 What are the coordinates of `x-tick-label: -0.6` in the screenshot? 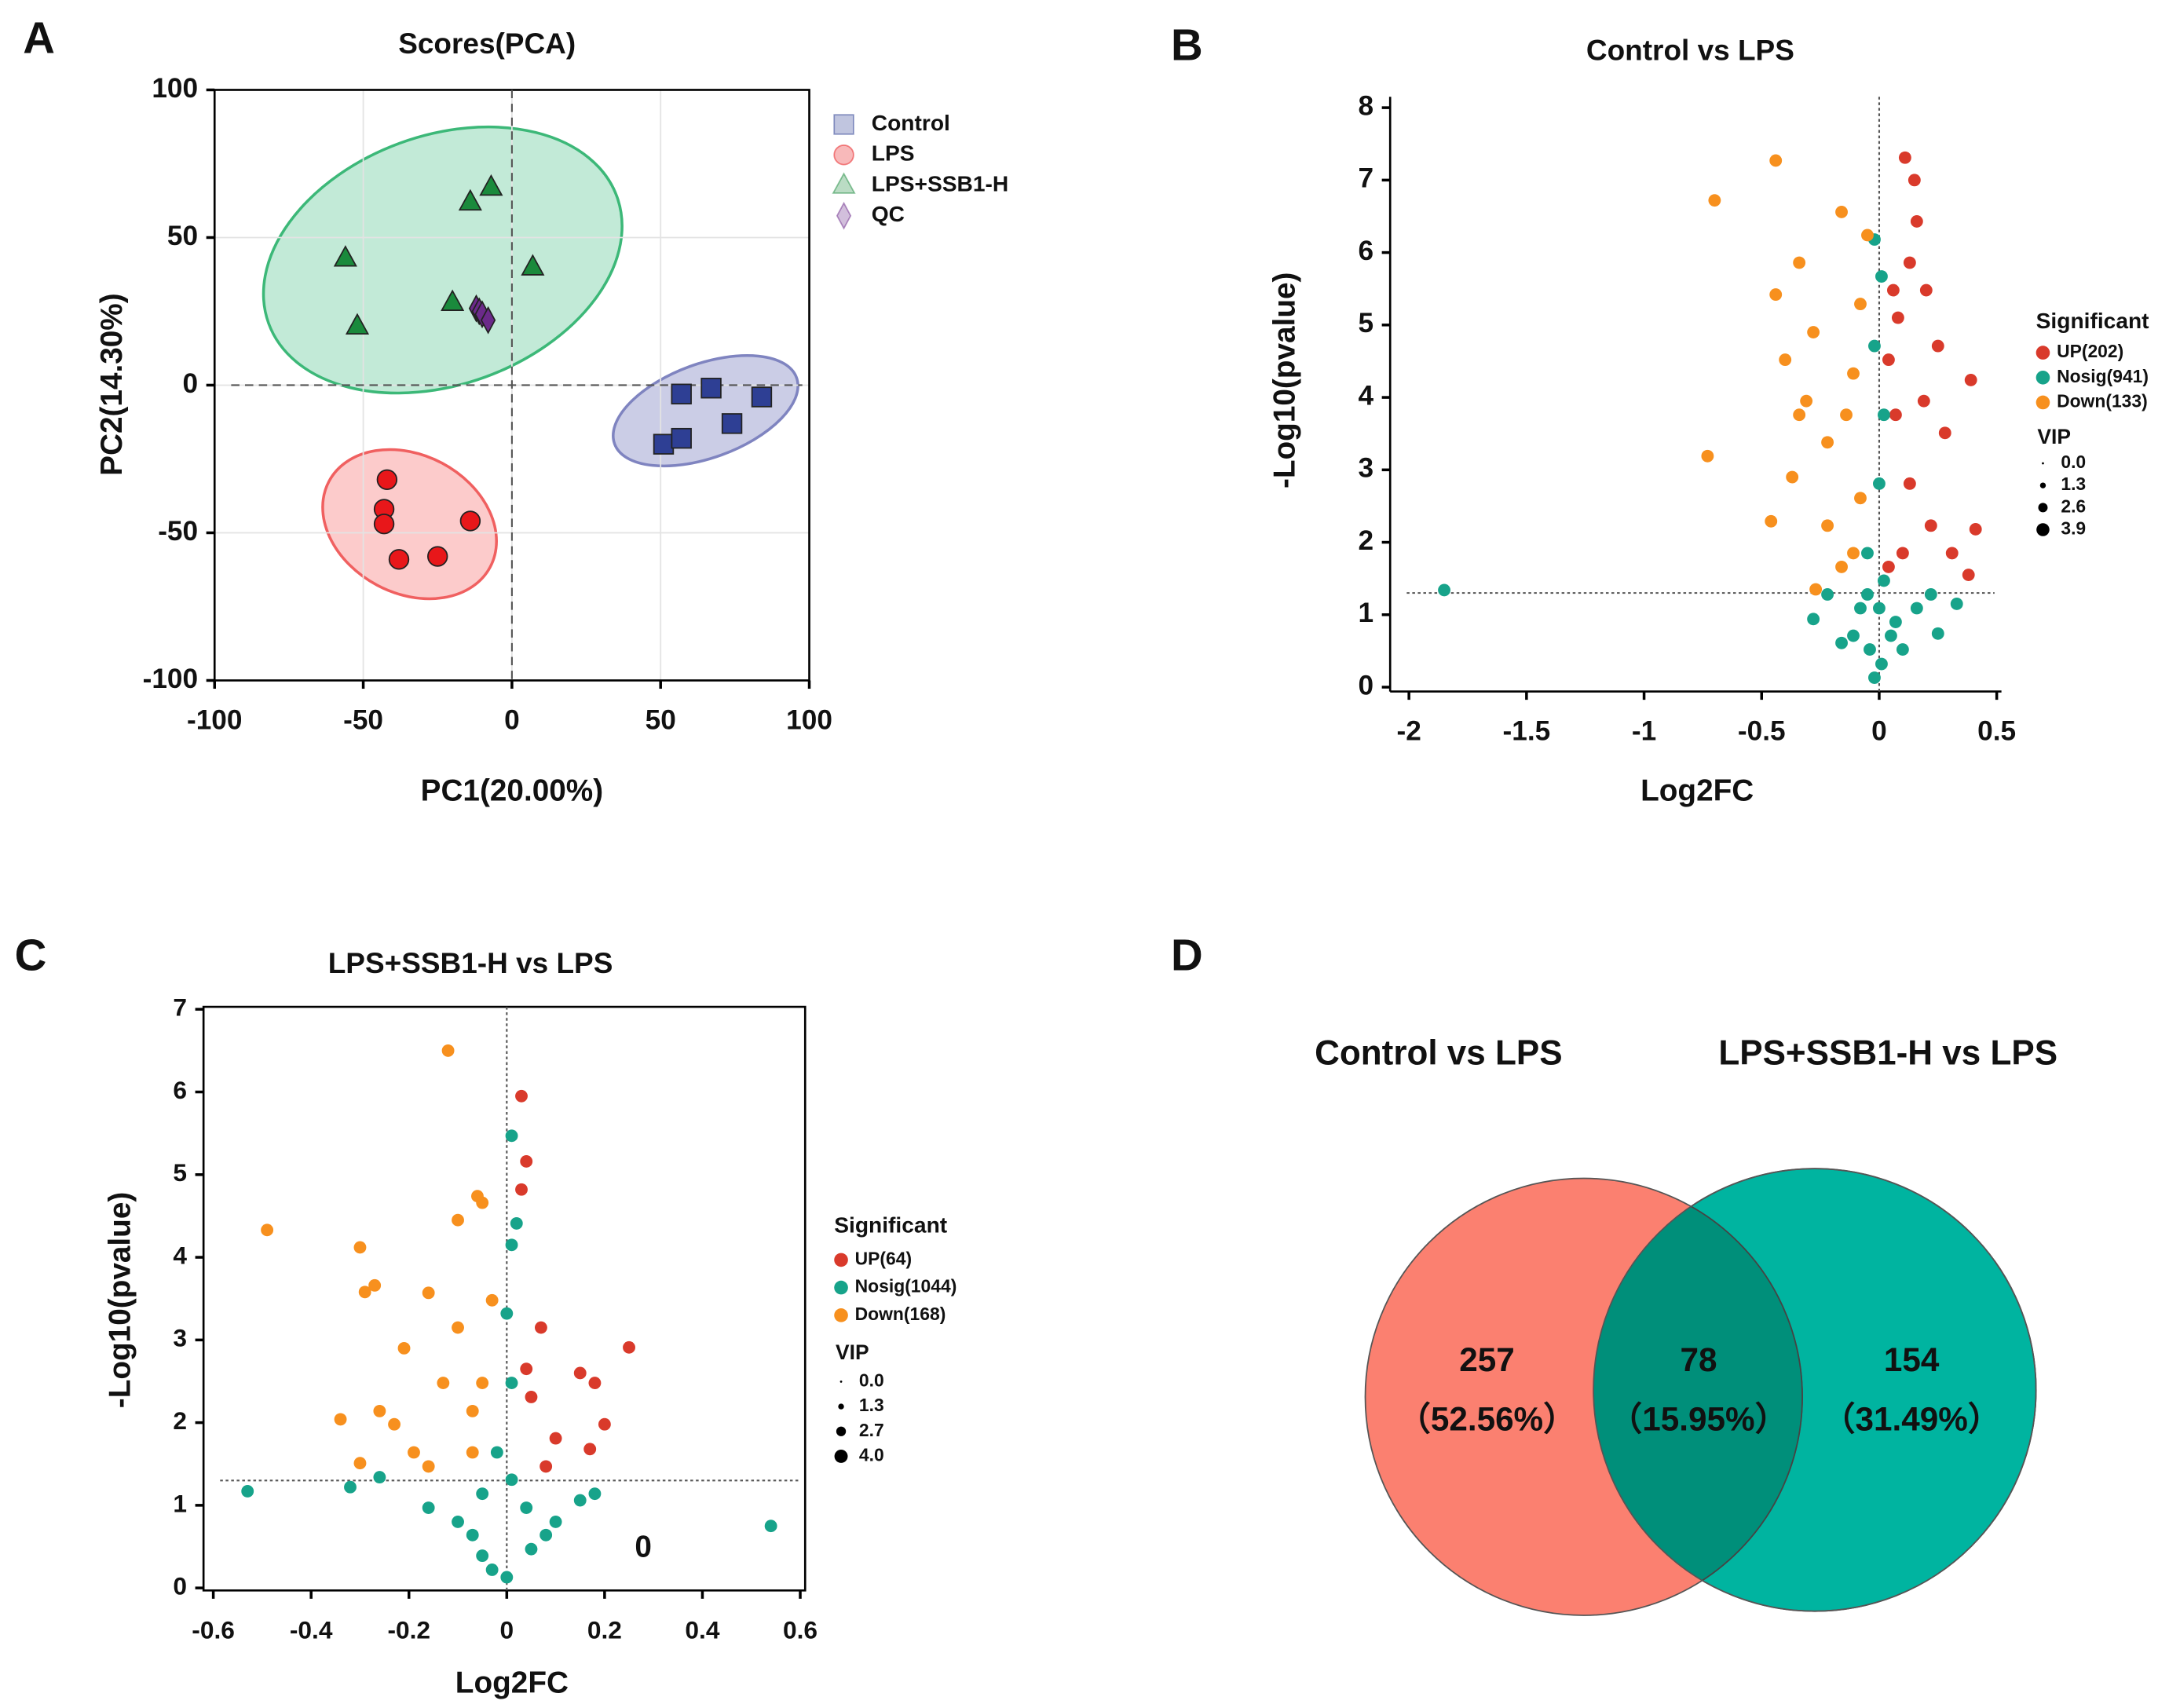 It's located at (213, 1630).